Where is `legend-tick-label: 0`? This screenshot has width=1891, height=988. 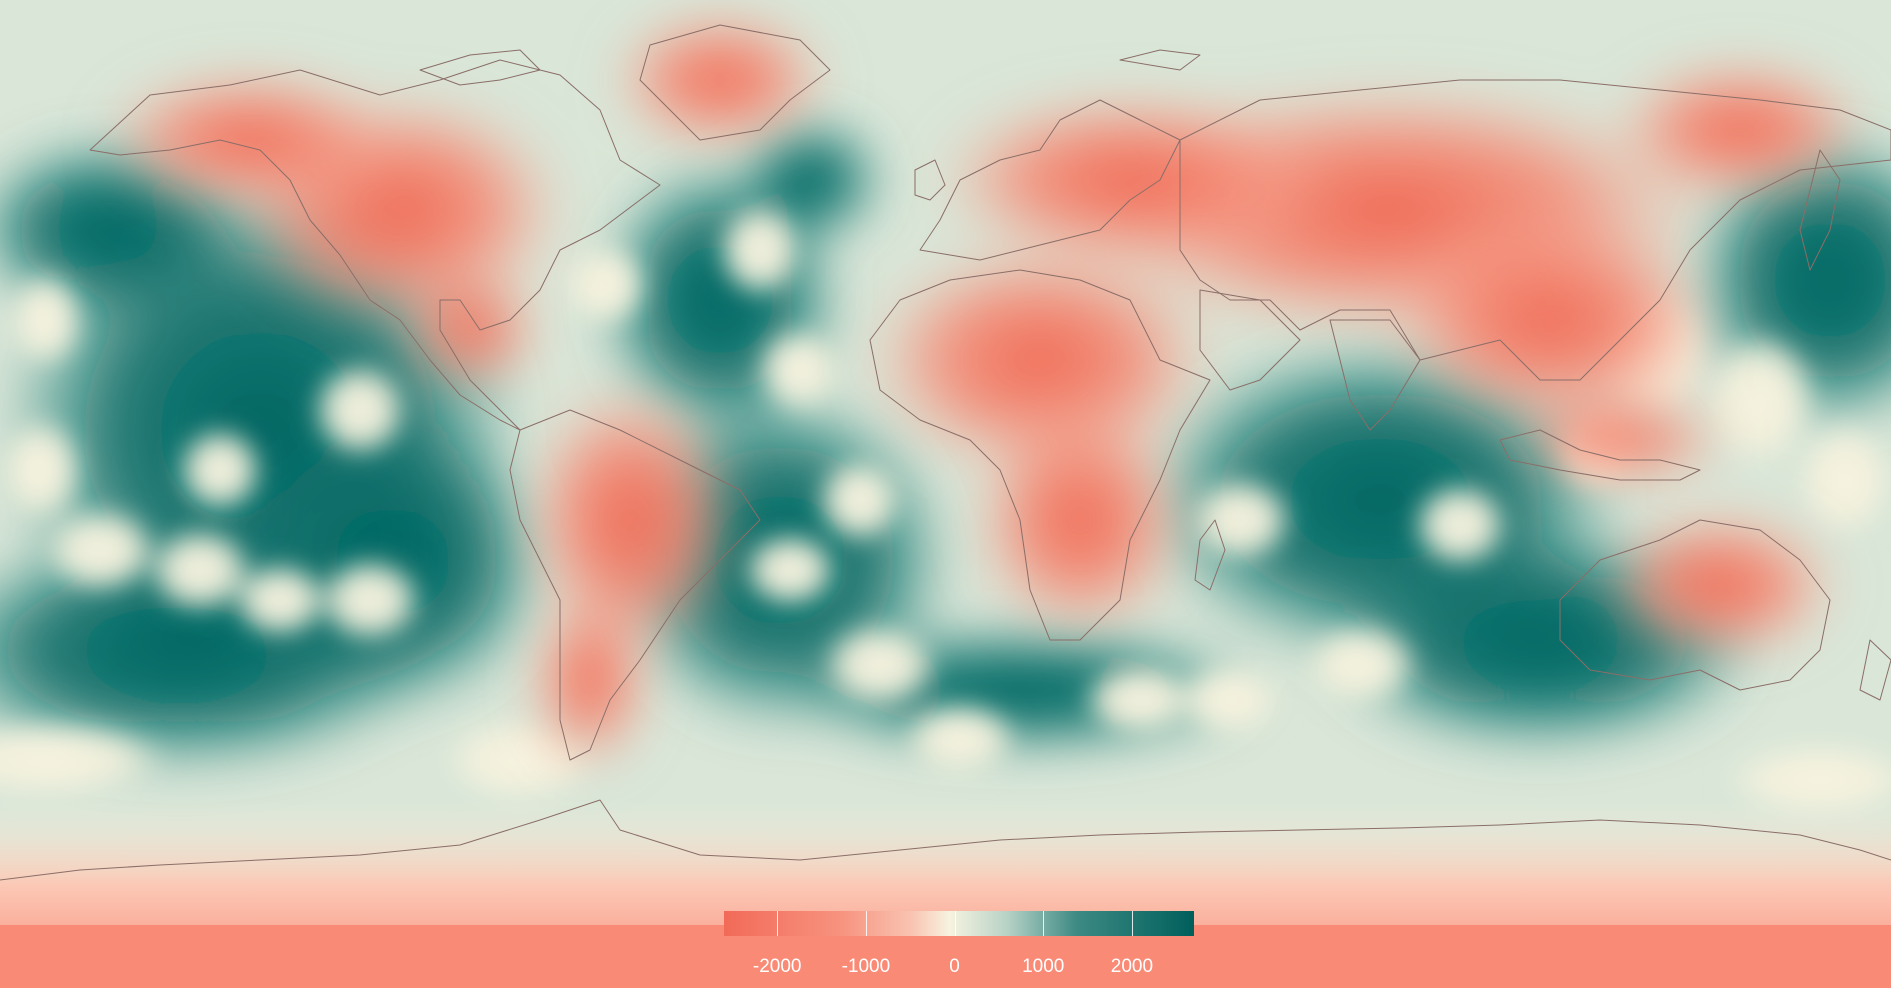 legend-tick-label: 0 is located at coordinates (954, 966).